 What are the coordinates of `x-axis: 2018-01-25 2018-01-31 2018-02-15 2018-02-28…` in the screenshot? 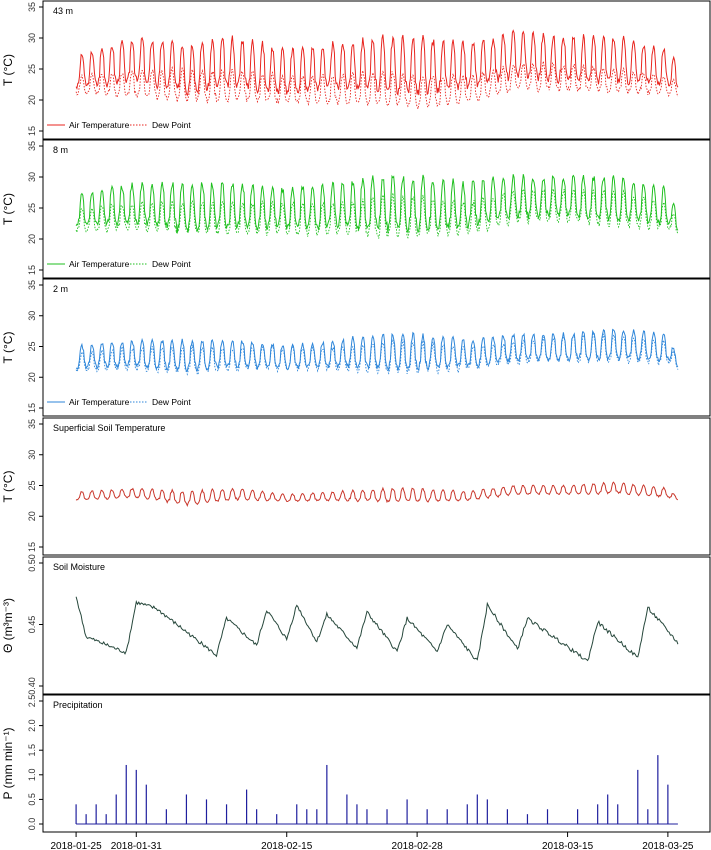 It's located at (372, 841).